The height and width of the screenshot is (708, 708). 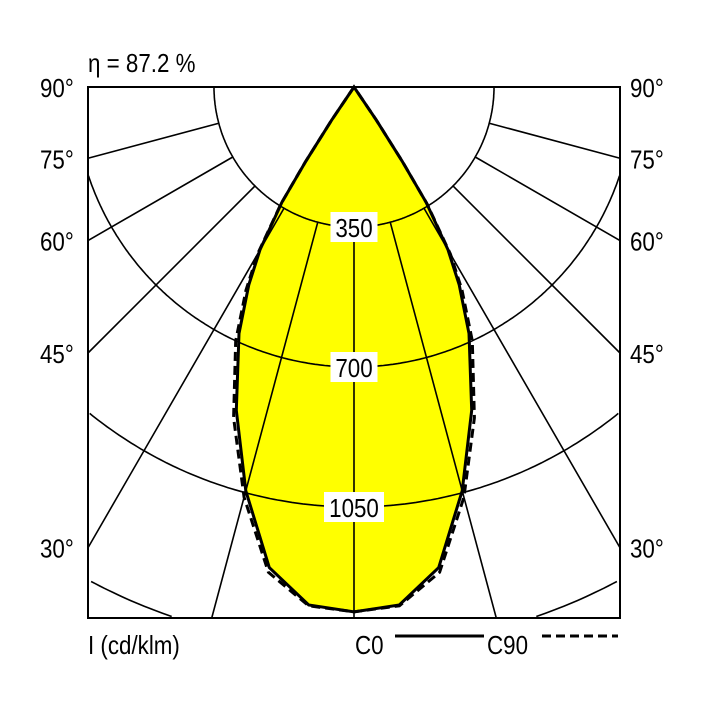 What do you see at coordinates (647, 354) in the screenshot?
I see `angle-label-right-45: 45°` at bounding box center [647, 354].